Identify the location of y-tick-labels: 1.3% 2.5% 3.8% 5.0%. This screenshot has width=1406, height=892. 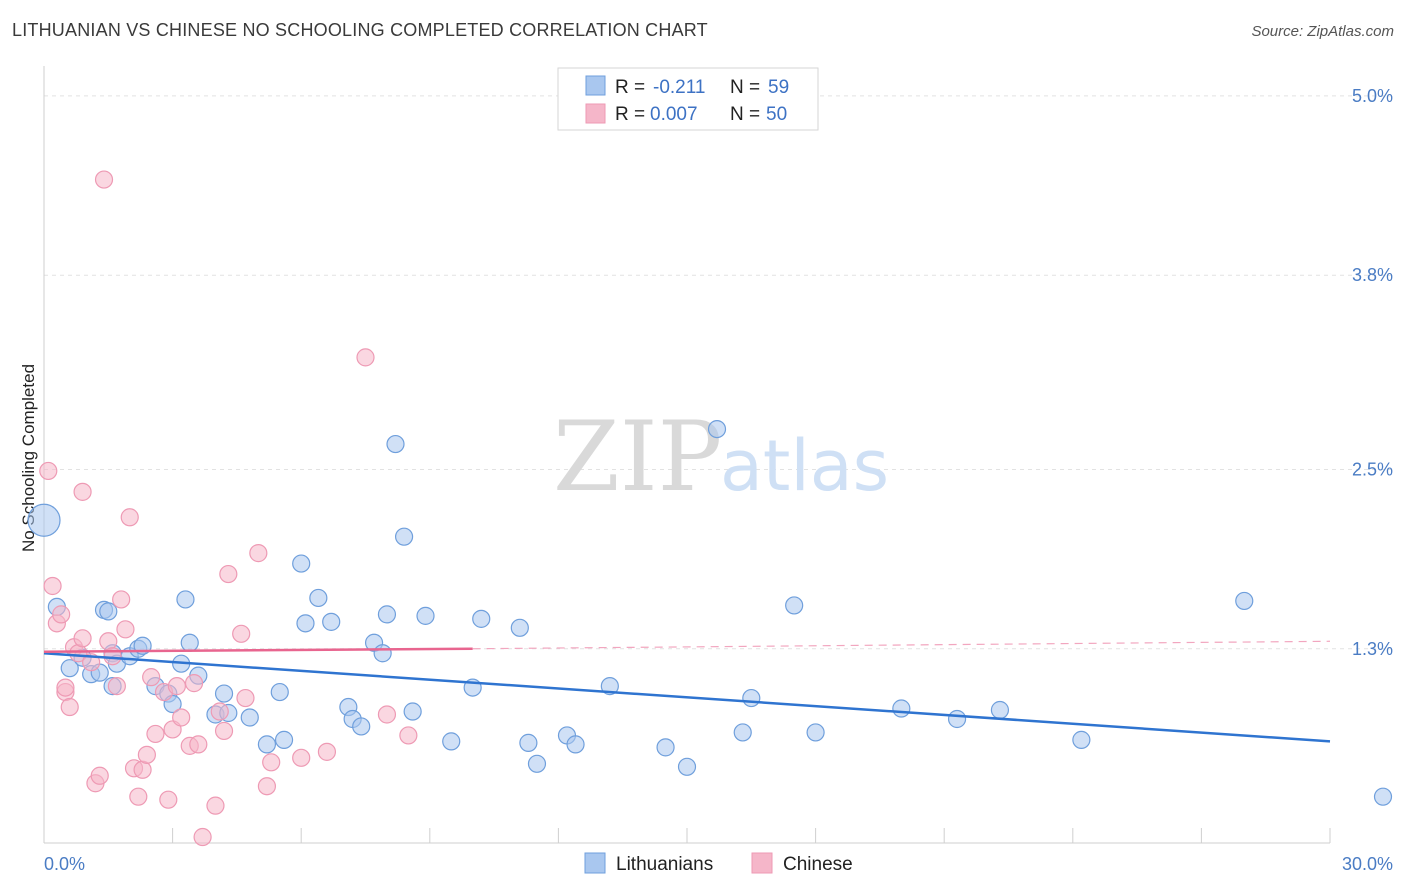
(1372, 372).